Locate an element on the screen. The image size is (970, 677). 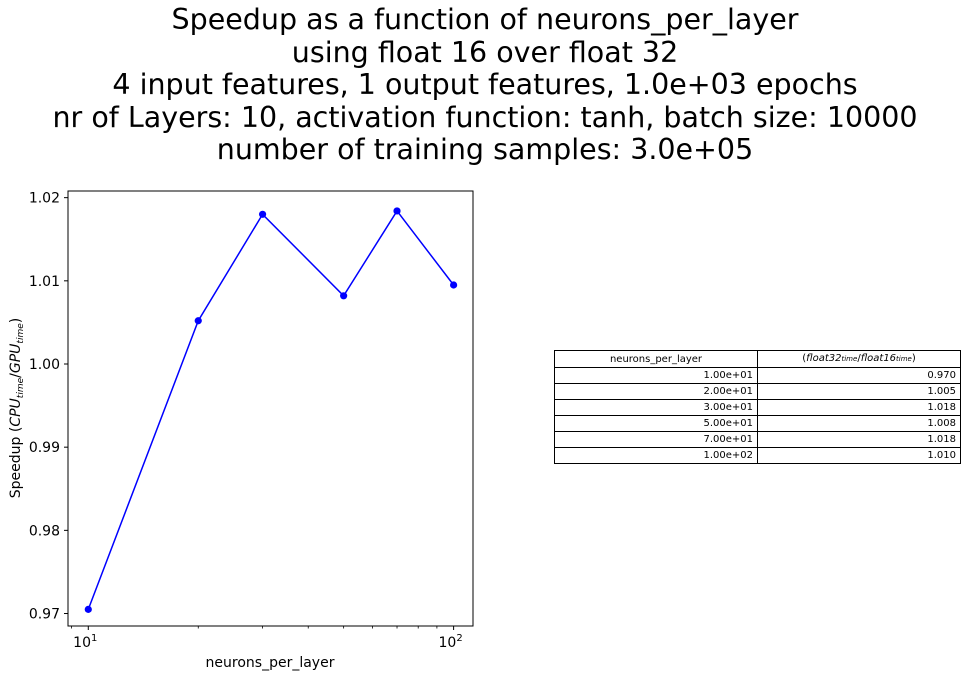
y-label-den-sub: time is located at coordinates (21, 333).